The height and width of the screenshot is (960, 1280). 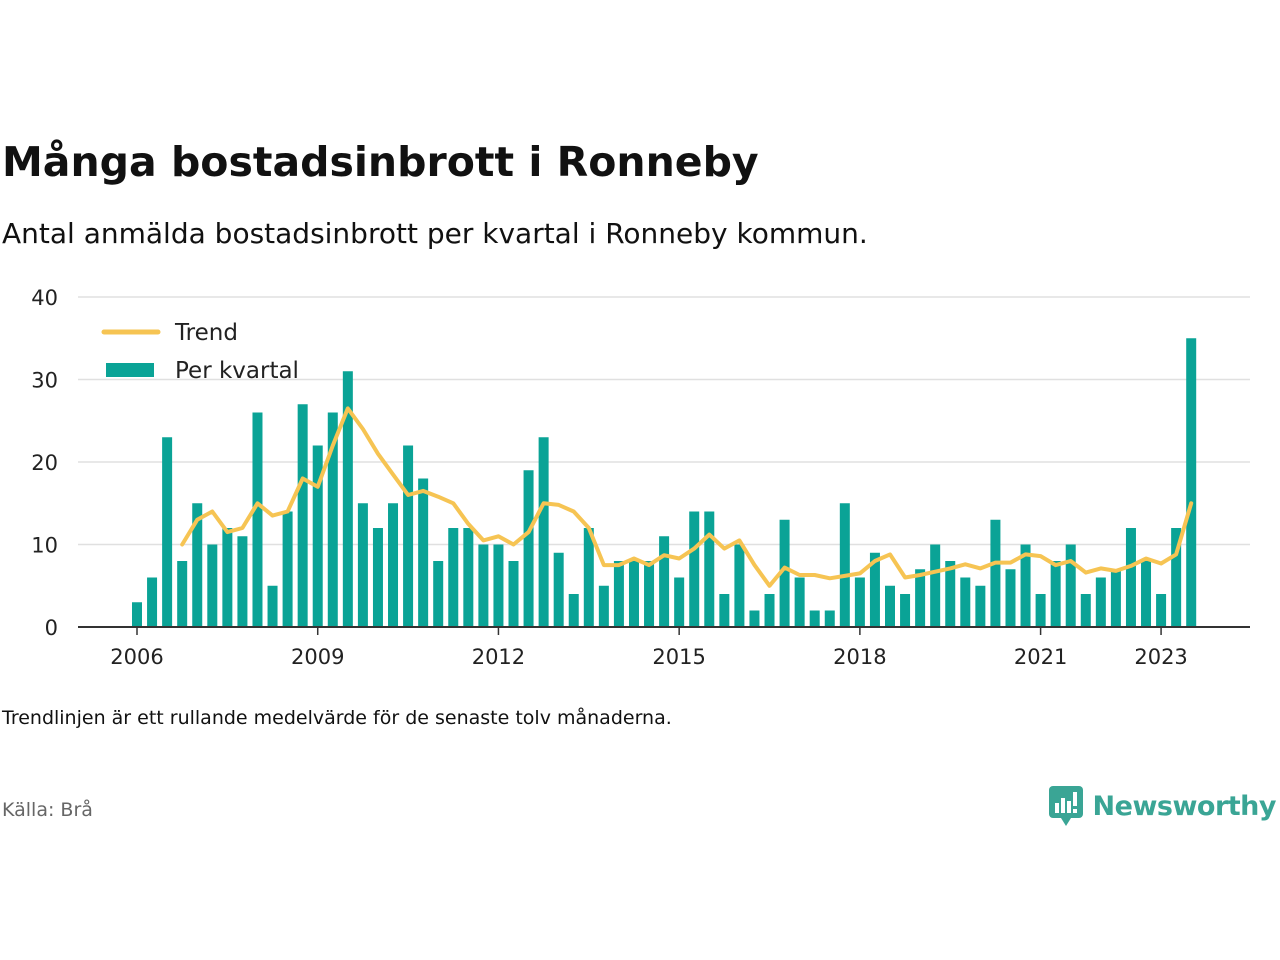 What do you see at coordinates (47, 810) in the screenshot?
I see `source-credit: Källa: Brå` at bounding box center [47, 810].